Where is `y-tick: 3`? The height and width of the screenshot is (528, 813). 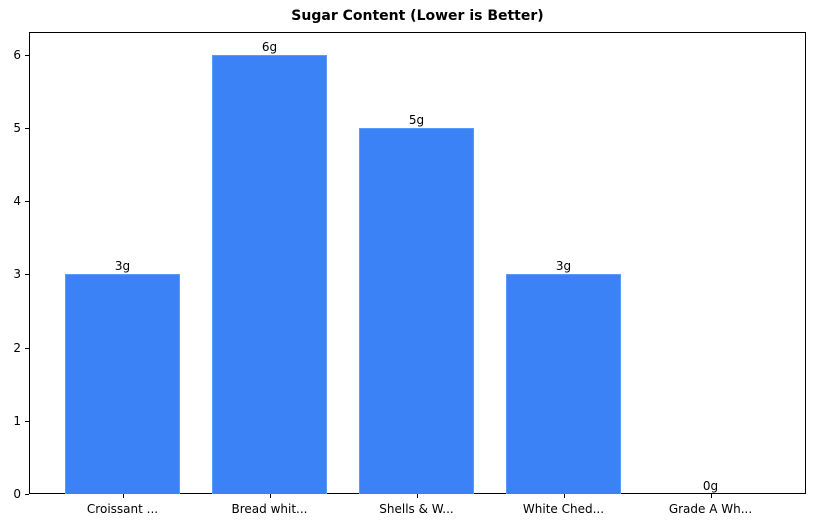
y-tick: 3 is located at coordinates (14, 277).